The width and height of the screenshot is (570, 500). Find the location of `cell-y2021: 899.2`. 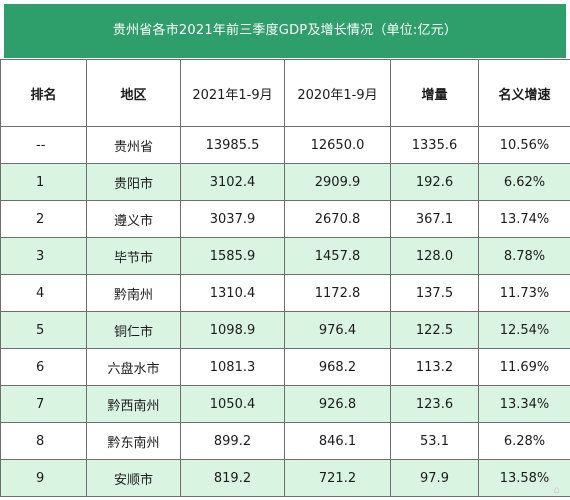

cell-y2021: 899.2 is located at coordinates (232, 441).